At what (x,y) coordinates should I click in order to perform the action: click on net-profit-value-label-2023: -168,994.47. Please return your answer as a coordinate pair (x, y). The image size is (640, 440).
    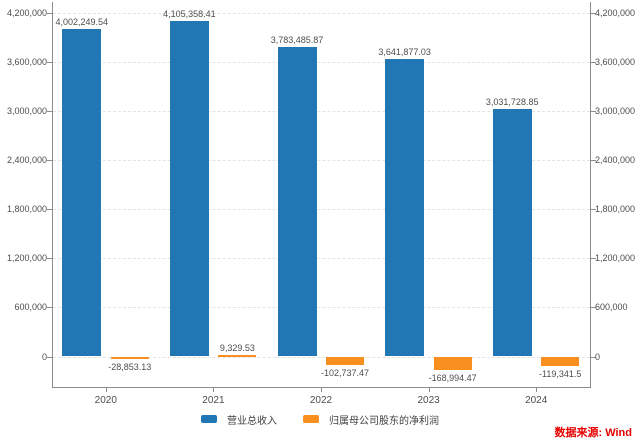
    Looking at the image, I should click on (452, 378).